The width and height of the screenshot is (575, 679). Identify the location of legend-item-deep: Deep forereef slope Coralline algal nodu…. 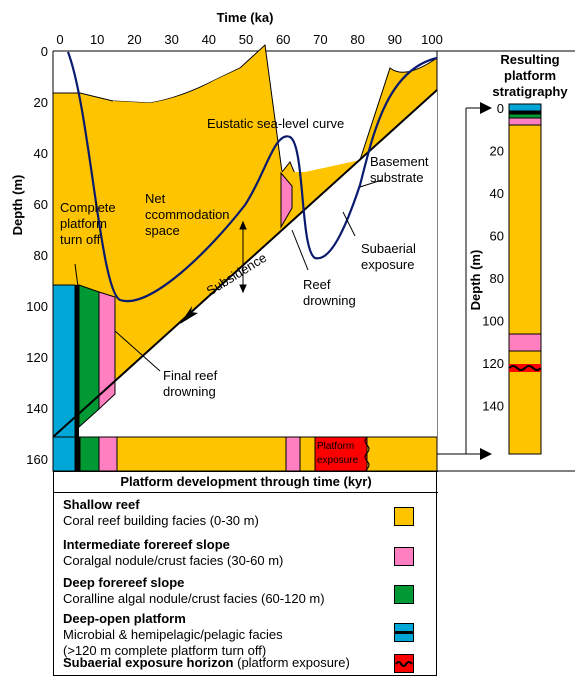
(194, 591).